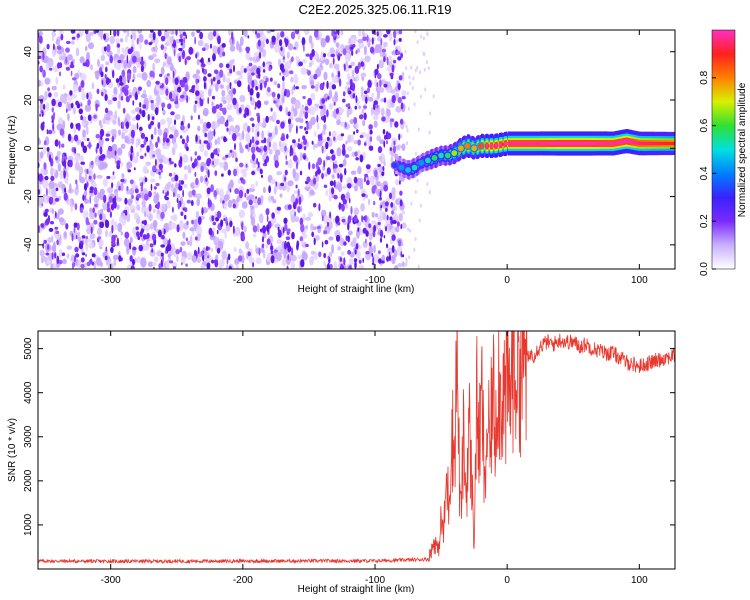 This screenshot has height=600, width=750. What do you see at coordinates (28, 348) in the screenshot?
I see `y-tick-label: 5000` at bounding box center [28, 348].